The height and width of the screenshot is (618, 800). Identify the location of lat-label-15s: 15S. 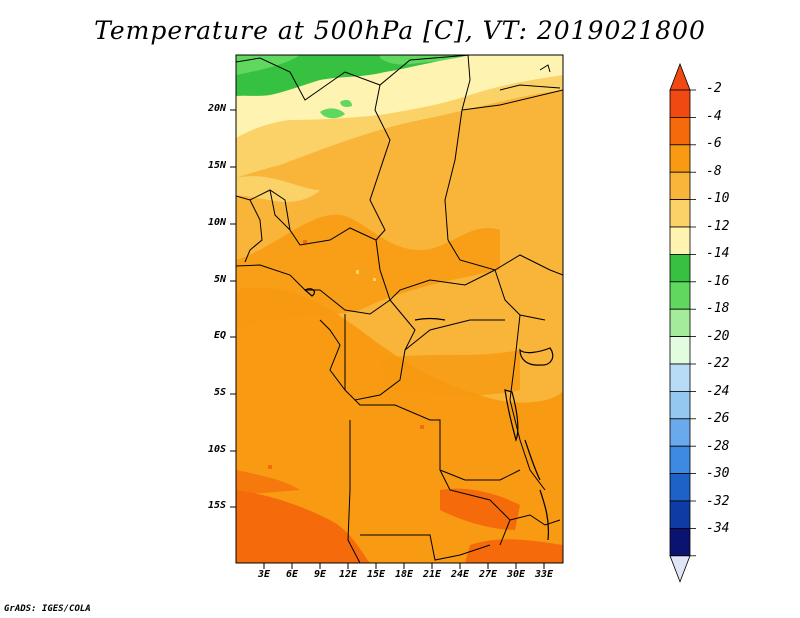
(216, 505).